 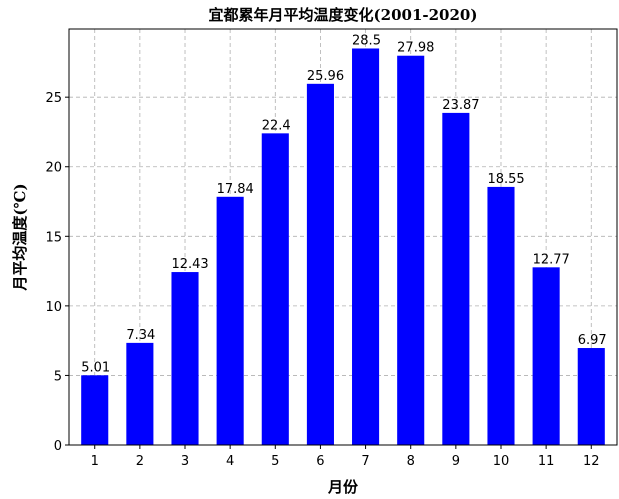 I want to click on x-tick-label: 12, so click(x=591, y=461).